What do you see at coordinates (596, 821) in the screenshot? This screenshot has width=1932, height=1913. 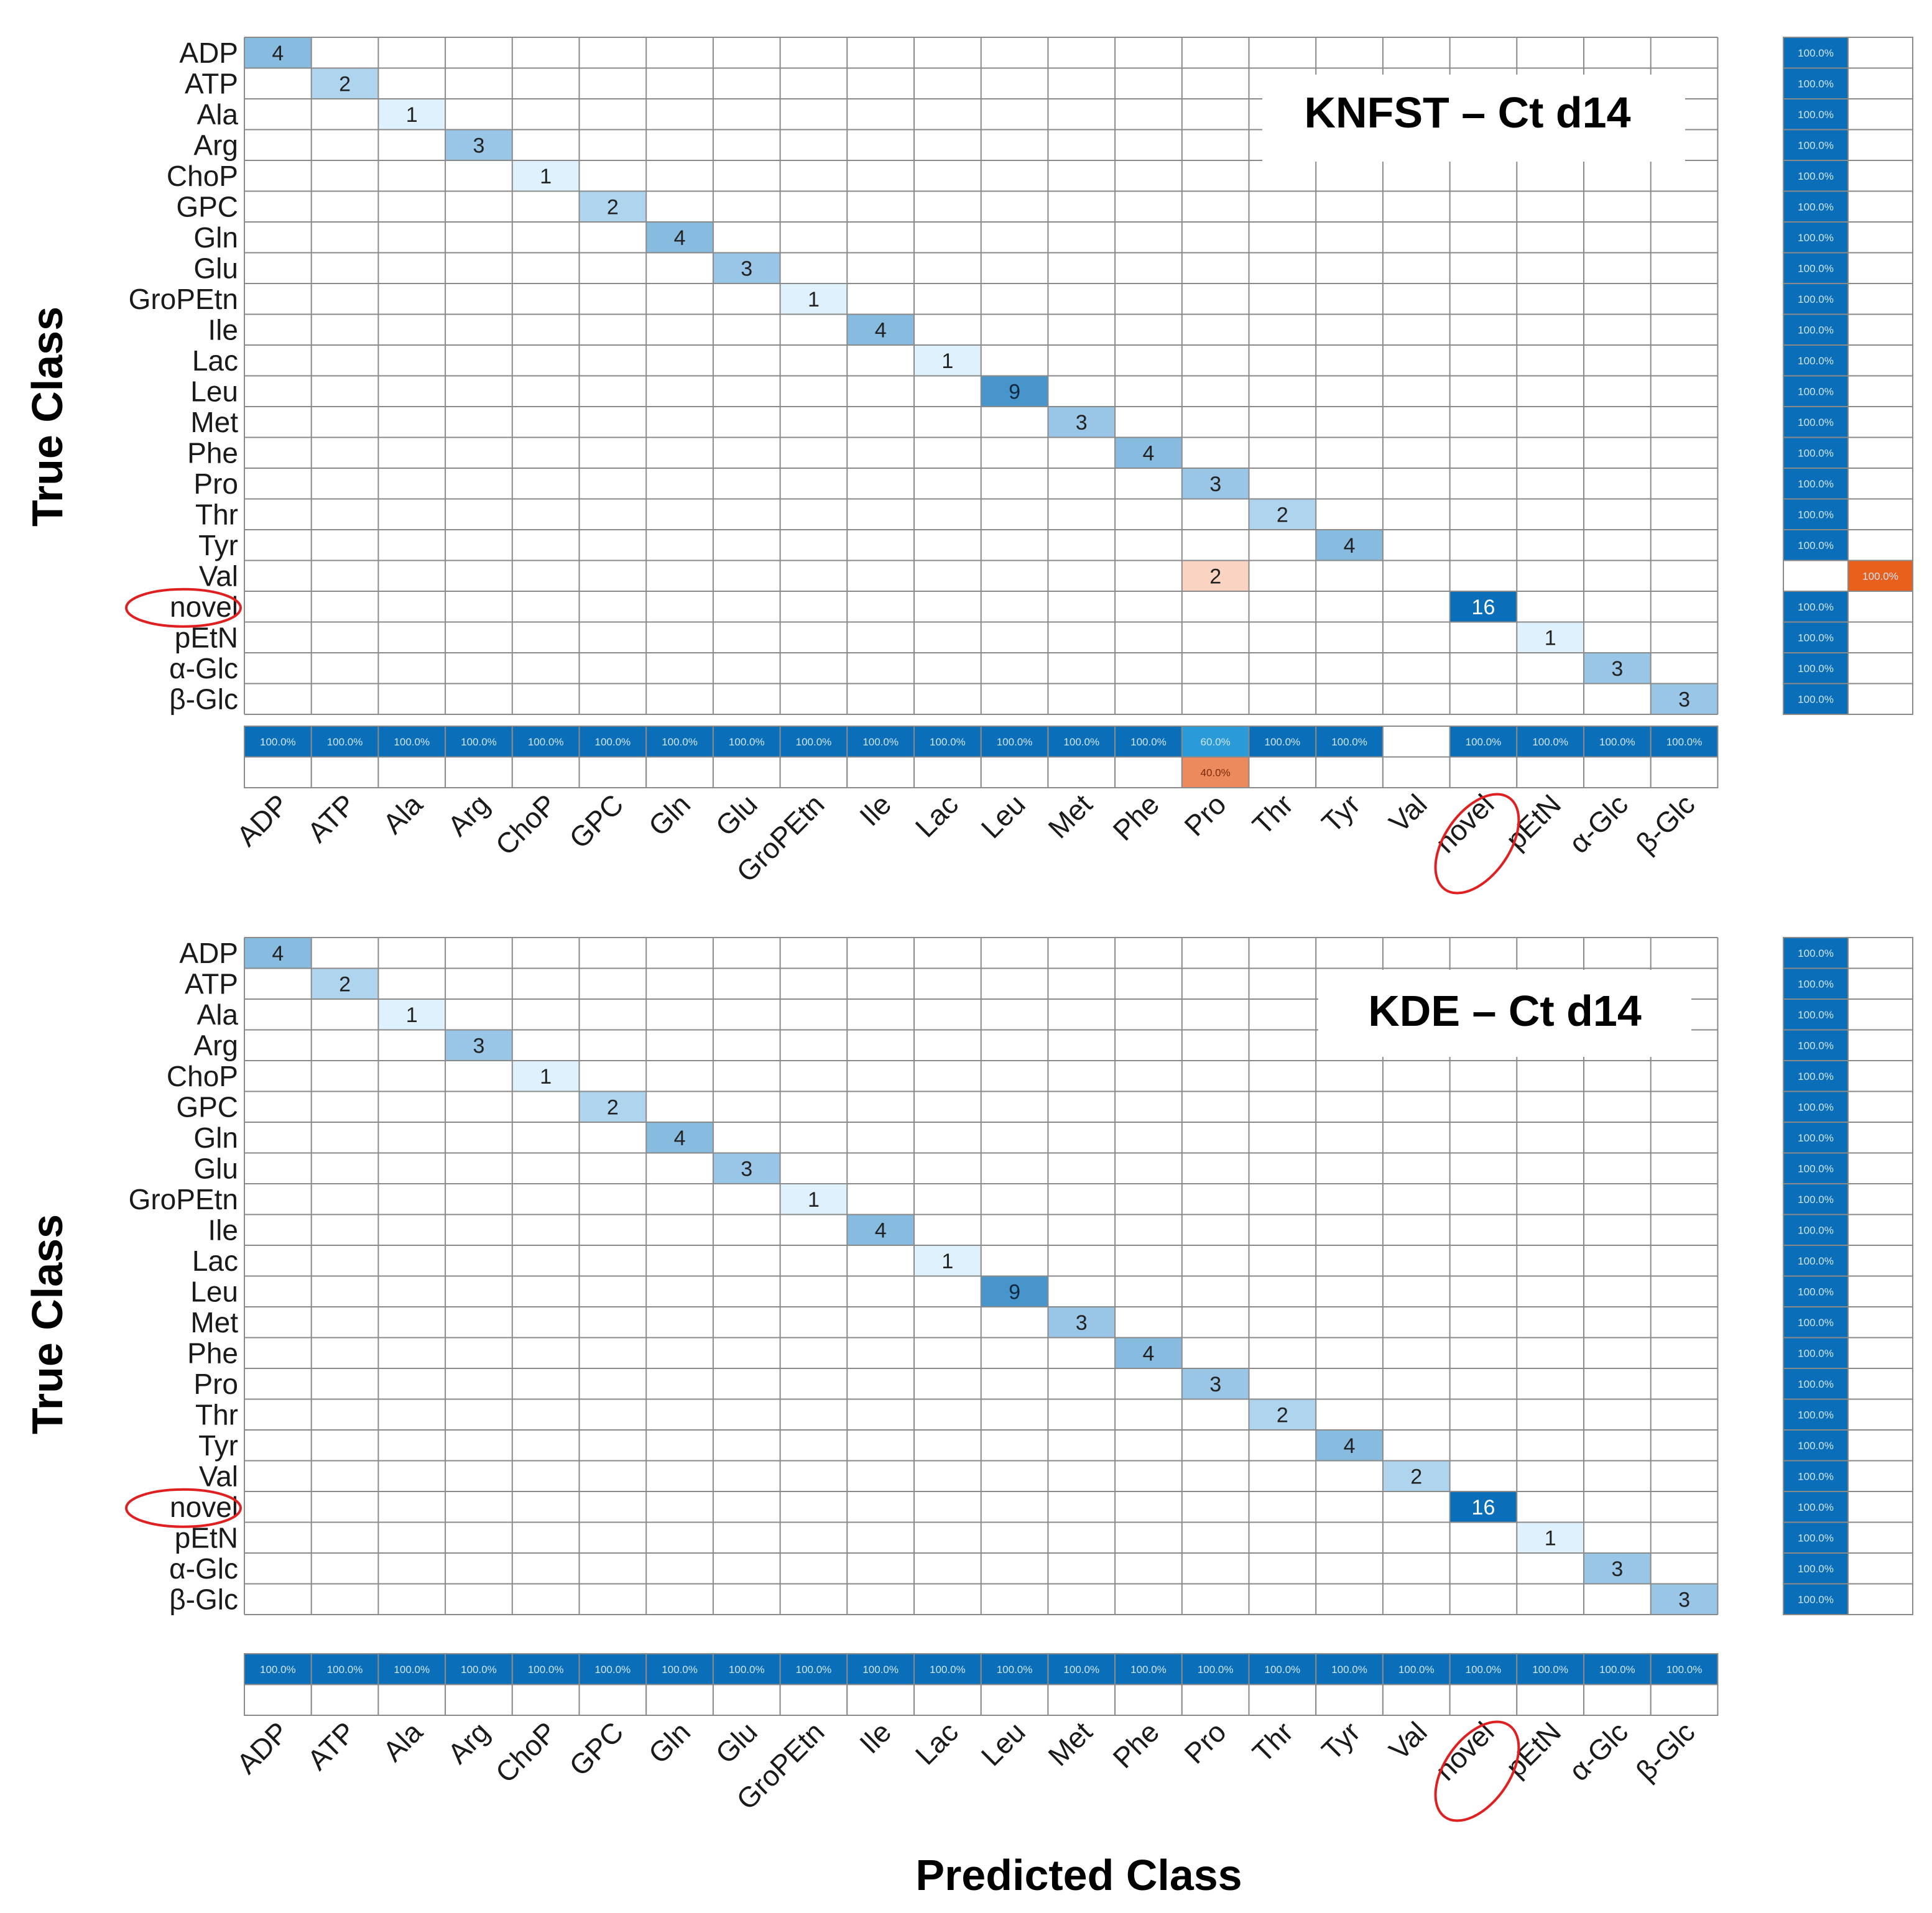 I see `column-label: GPC` at bounding box center [596, 821].